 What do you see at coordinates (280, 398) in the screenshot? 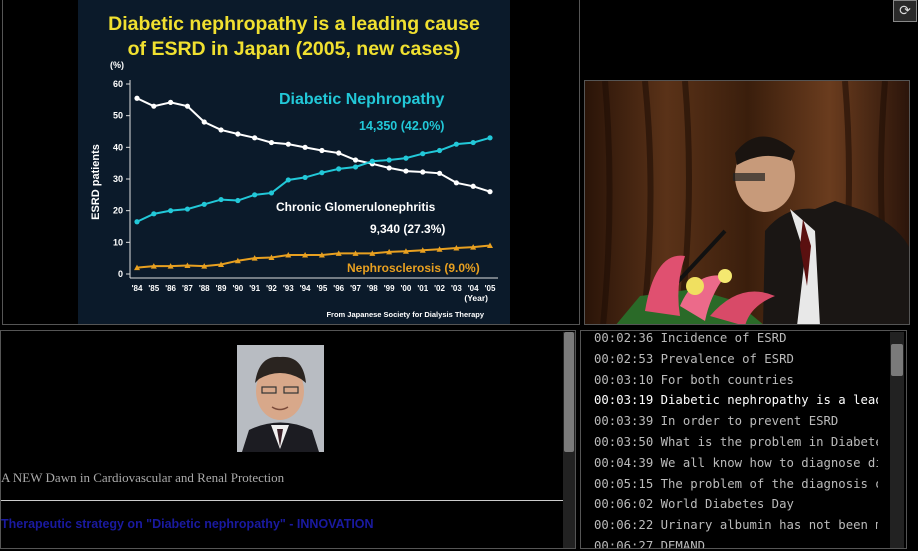
I see `speaker-photo` at bounding box center [280, 398].